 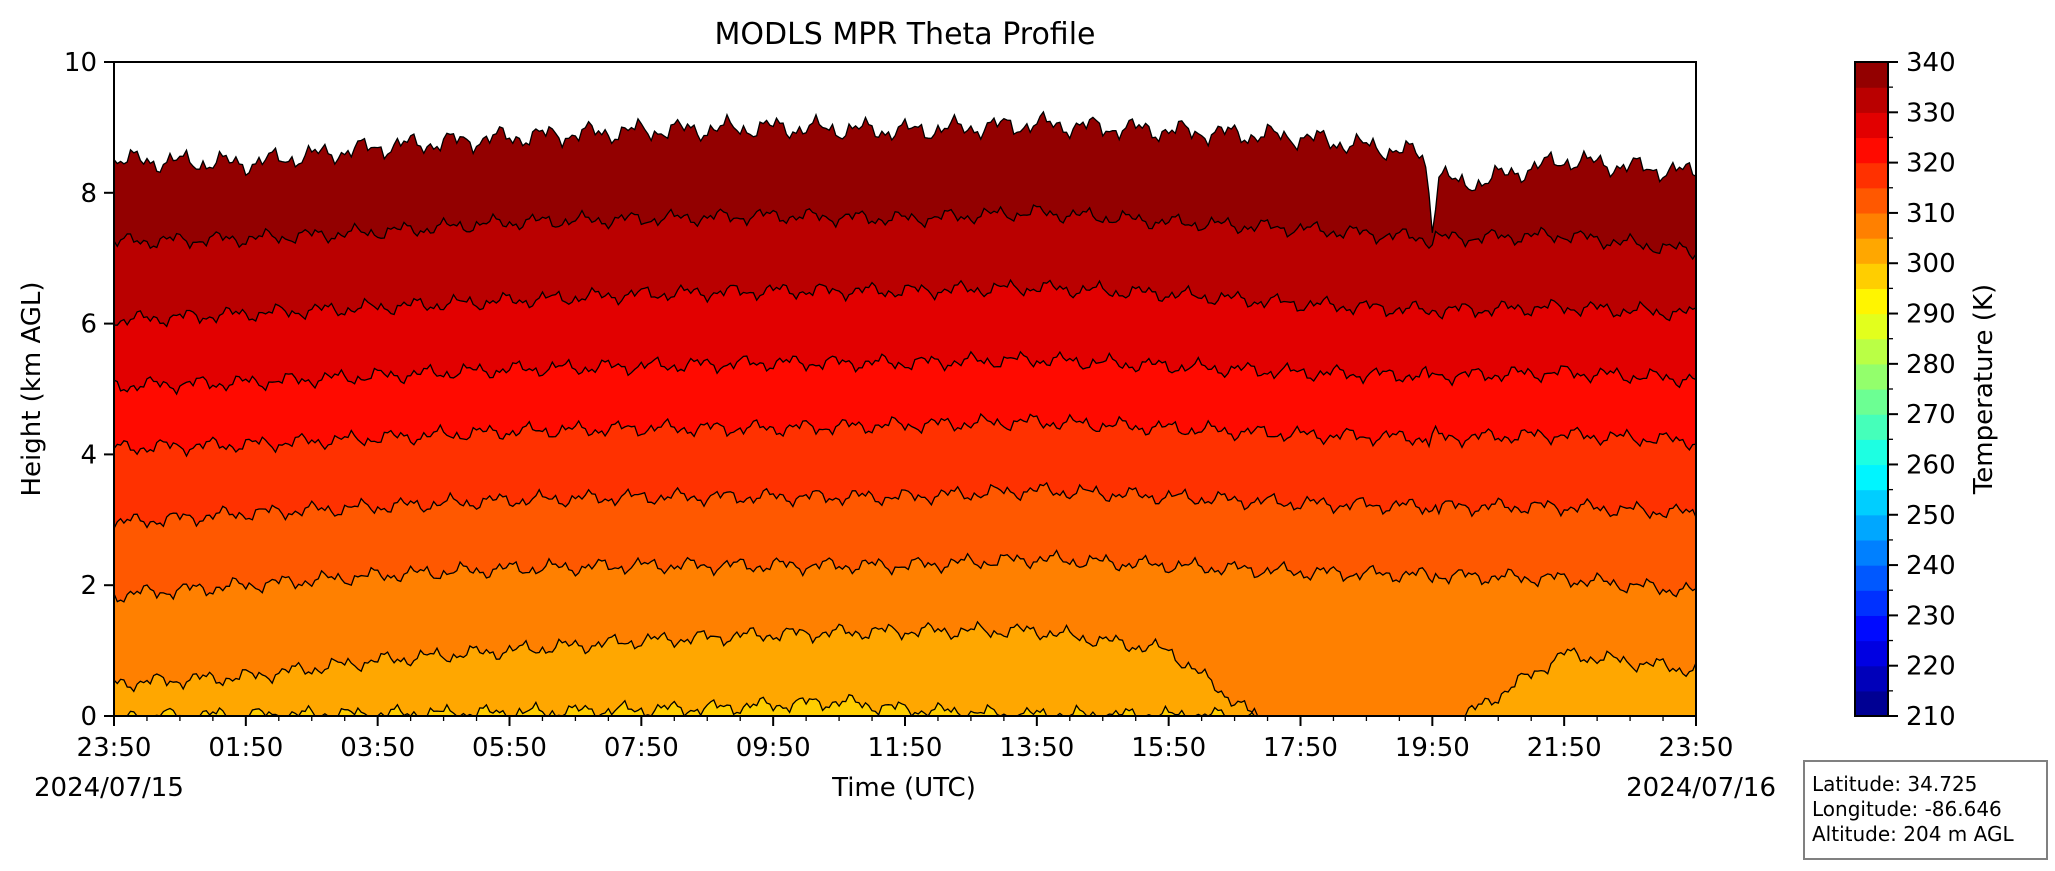 What do you see at coordinates (903, 788) in the screenshot?
I see `x-axis-label: Time (UTC)` at bounding box center [903, 788].